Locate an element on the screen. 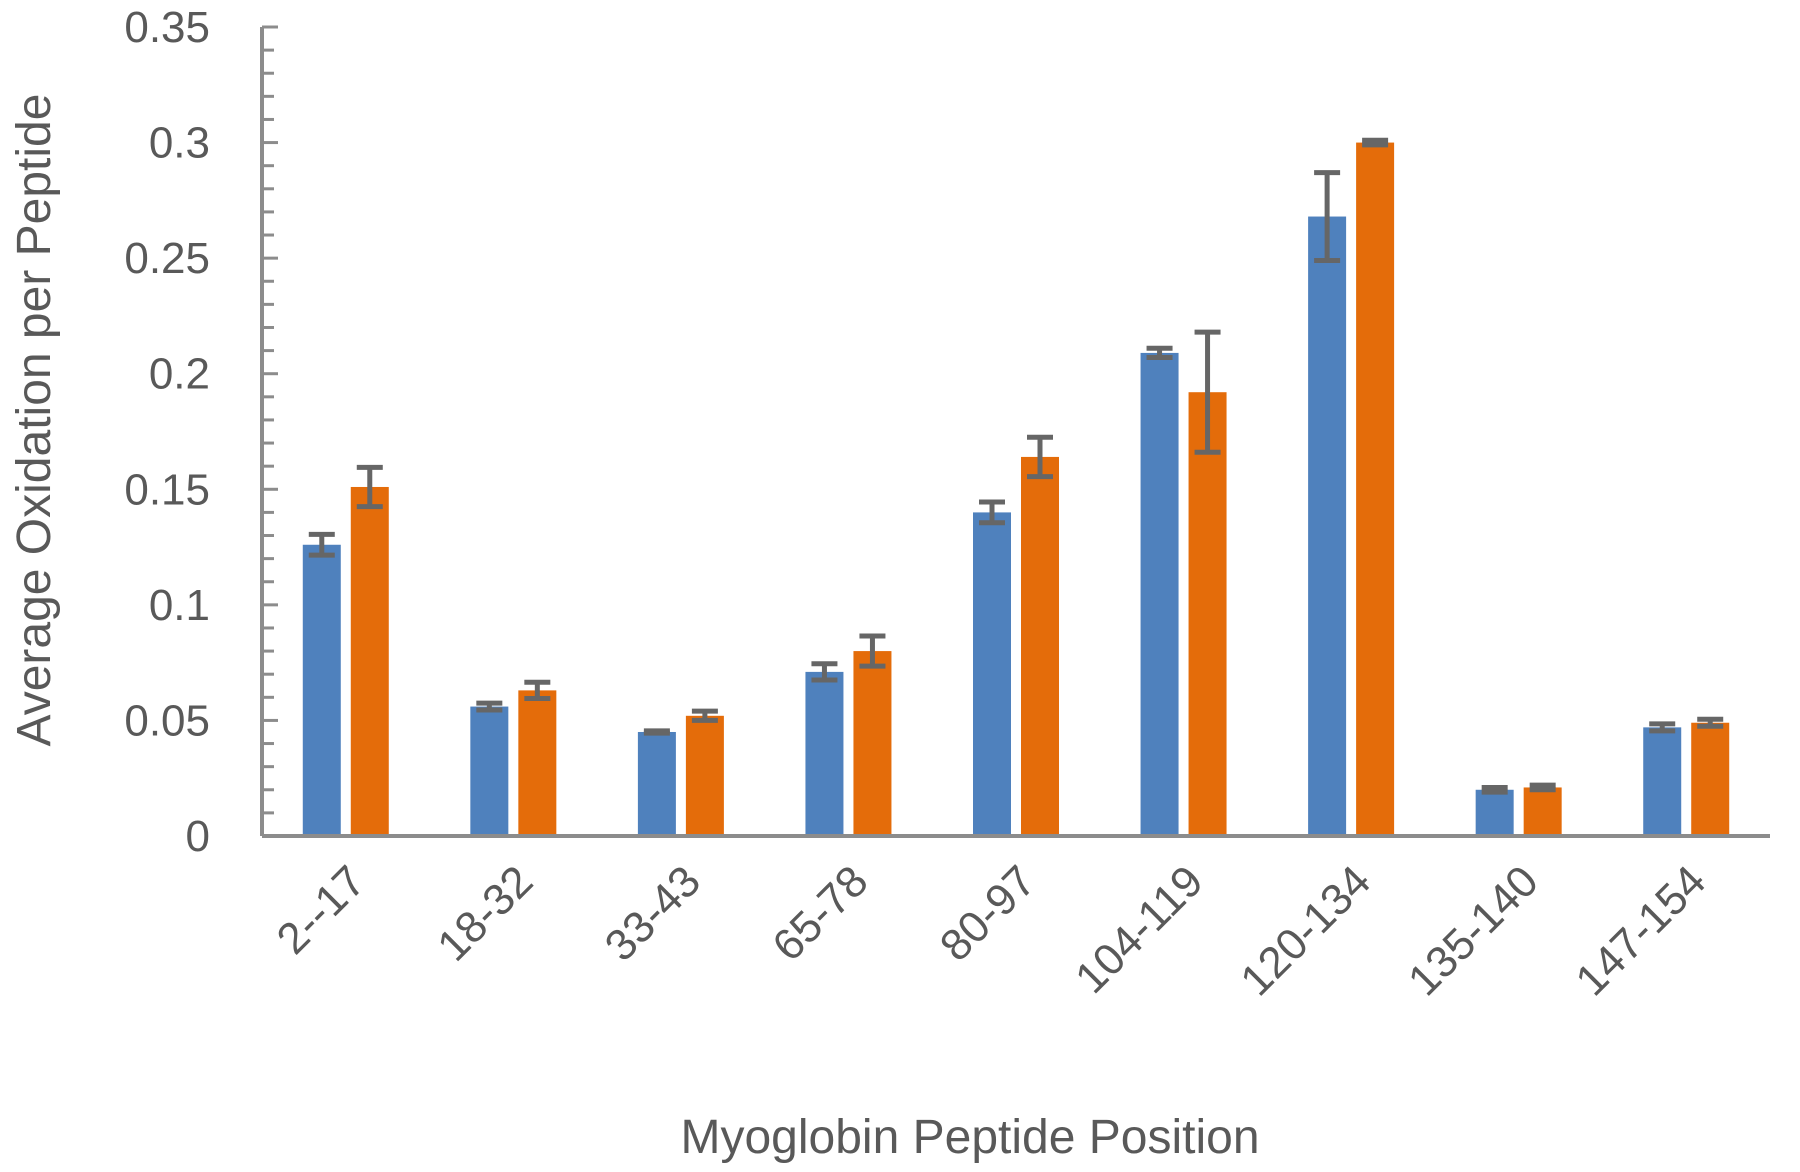 This screenshot has height=1172, width=1800. y-axis: 0 0.05 0.1 0.15 0.2 0.25 0.3 0.35 is located at coordinates (201, 432).